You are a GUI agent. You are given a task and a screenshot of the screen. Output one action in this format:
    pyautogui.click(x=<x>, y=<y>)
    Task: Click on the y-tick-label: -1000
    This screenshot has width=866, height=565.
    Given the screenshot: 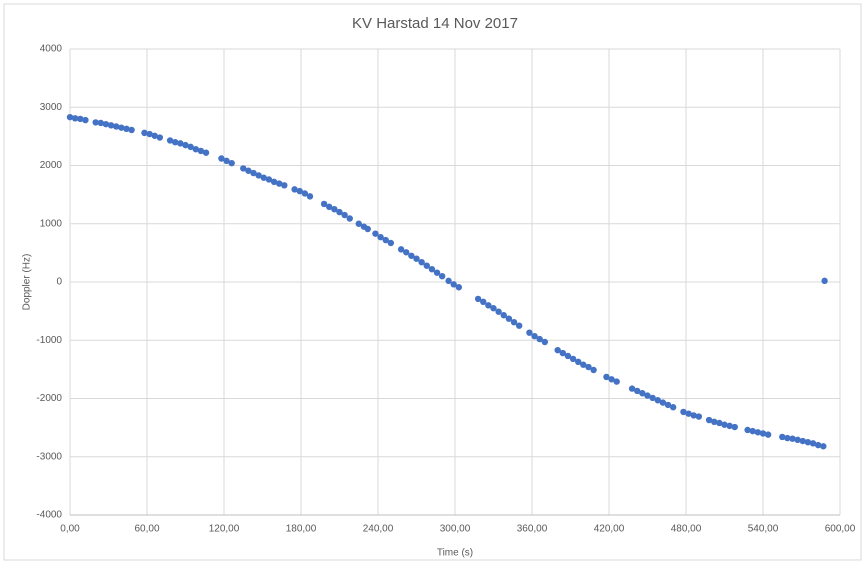 What is the action you would take?
    pyautogui.click(x=49, y=340)
    